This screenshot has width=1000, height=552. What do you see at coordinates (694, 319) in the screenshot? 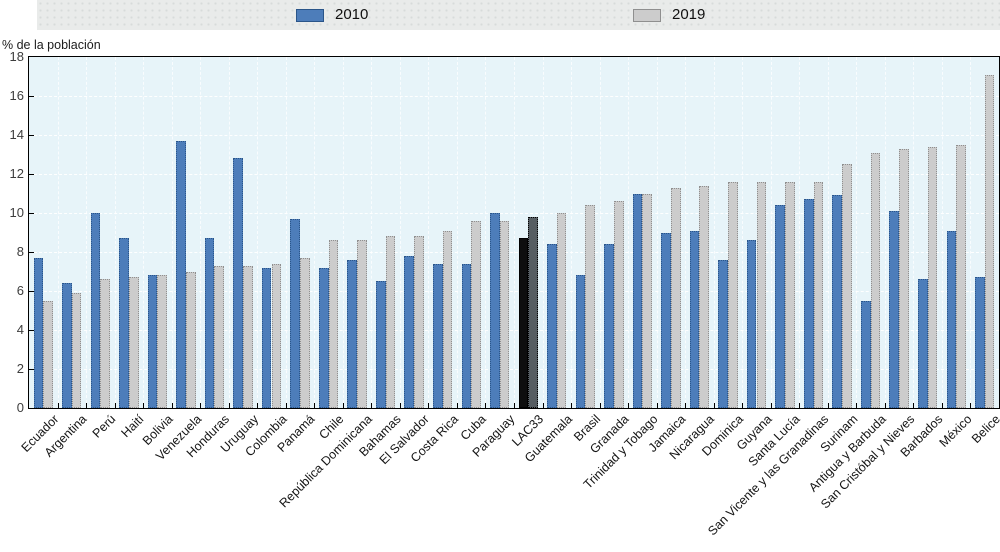
I see `bar-2010-Nicaragua` at bounding box center [694, 319].